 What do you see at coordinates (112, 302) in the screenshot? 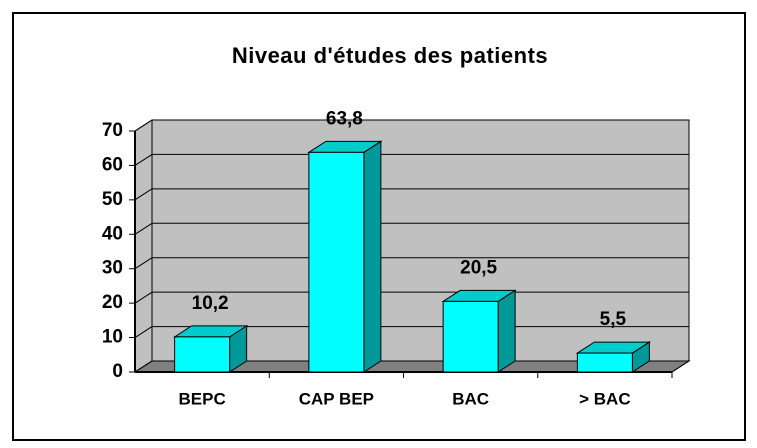
I see `y-tick-label: 20` at bounding box center [112, 302].